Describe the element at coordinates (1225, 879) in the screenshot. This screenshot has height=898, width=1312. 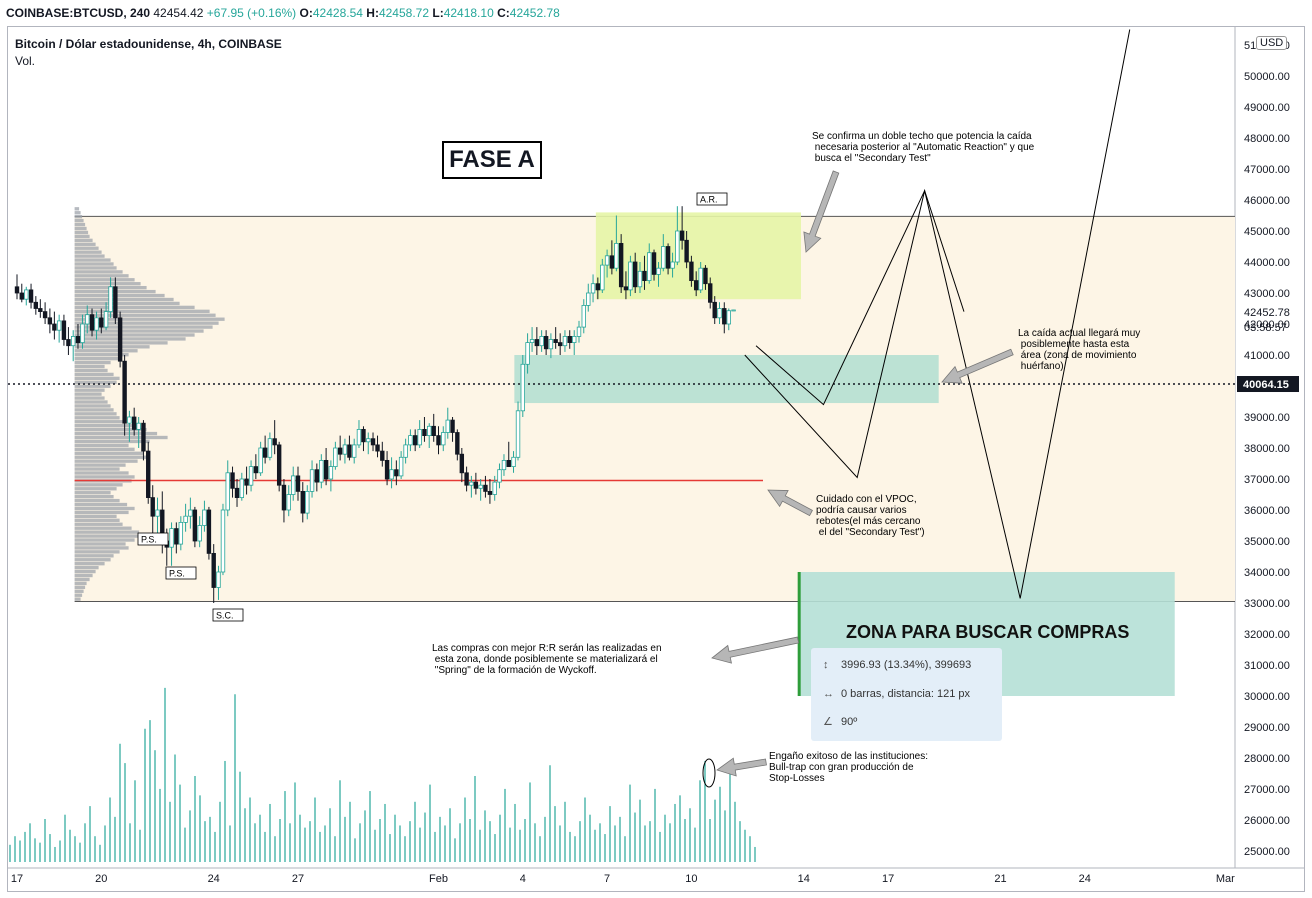
I see `x-tick-label: Mar` at that location.